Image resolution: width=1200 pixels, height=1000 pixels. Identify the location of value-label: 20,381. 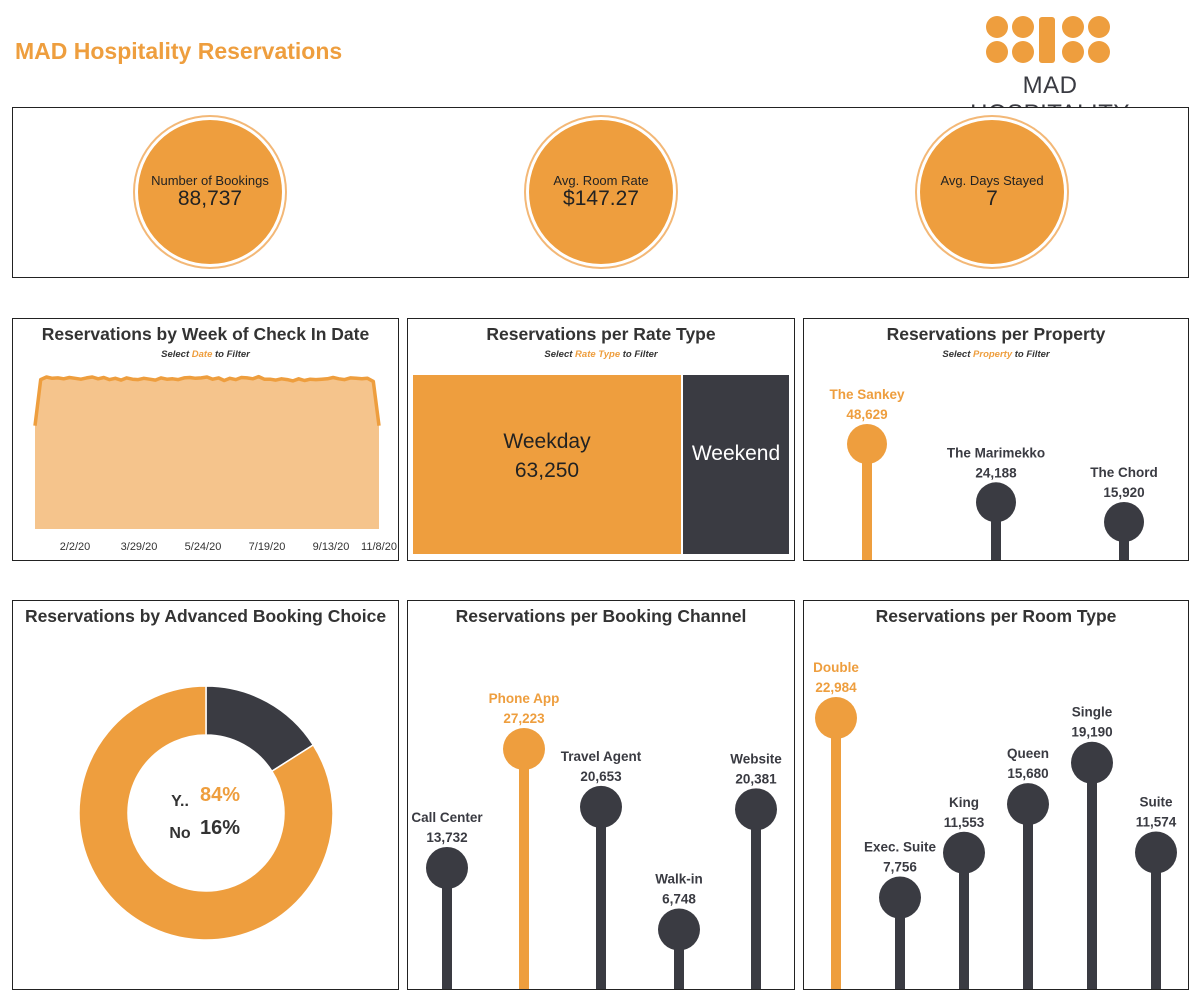
(756, 778).